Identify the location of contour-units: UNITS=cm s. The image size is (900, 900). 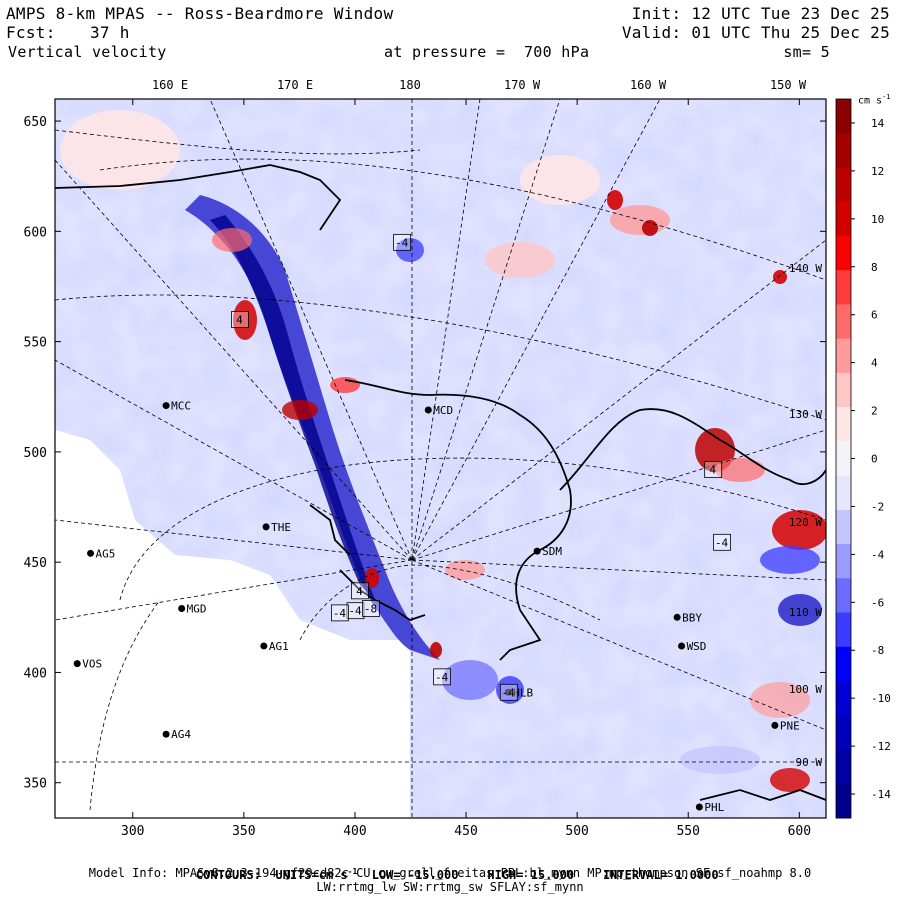
(311, 875).